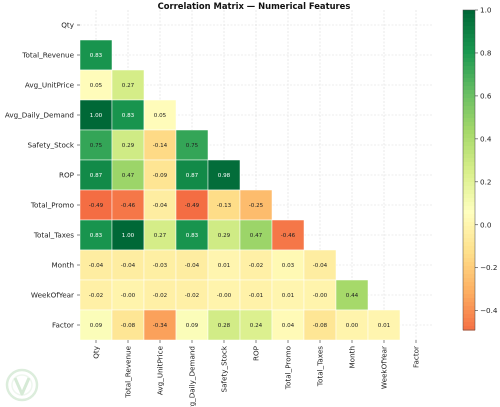  I want to click on cell-value-label: -0.14, so click(160, 146).